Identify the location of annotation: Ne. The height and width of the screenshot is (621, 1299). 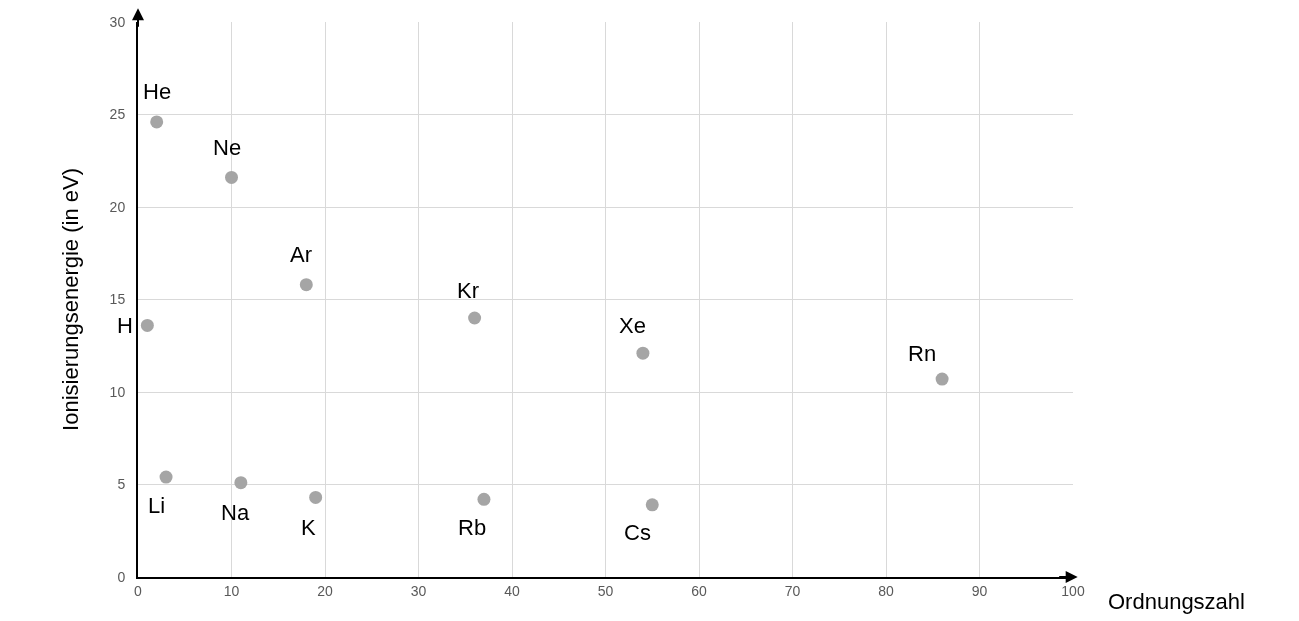
(227, 147).